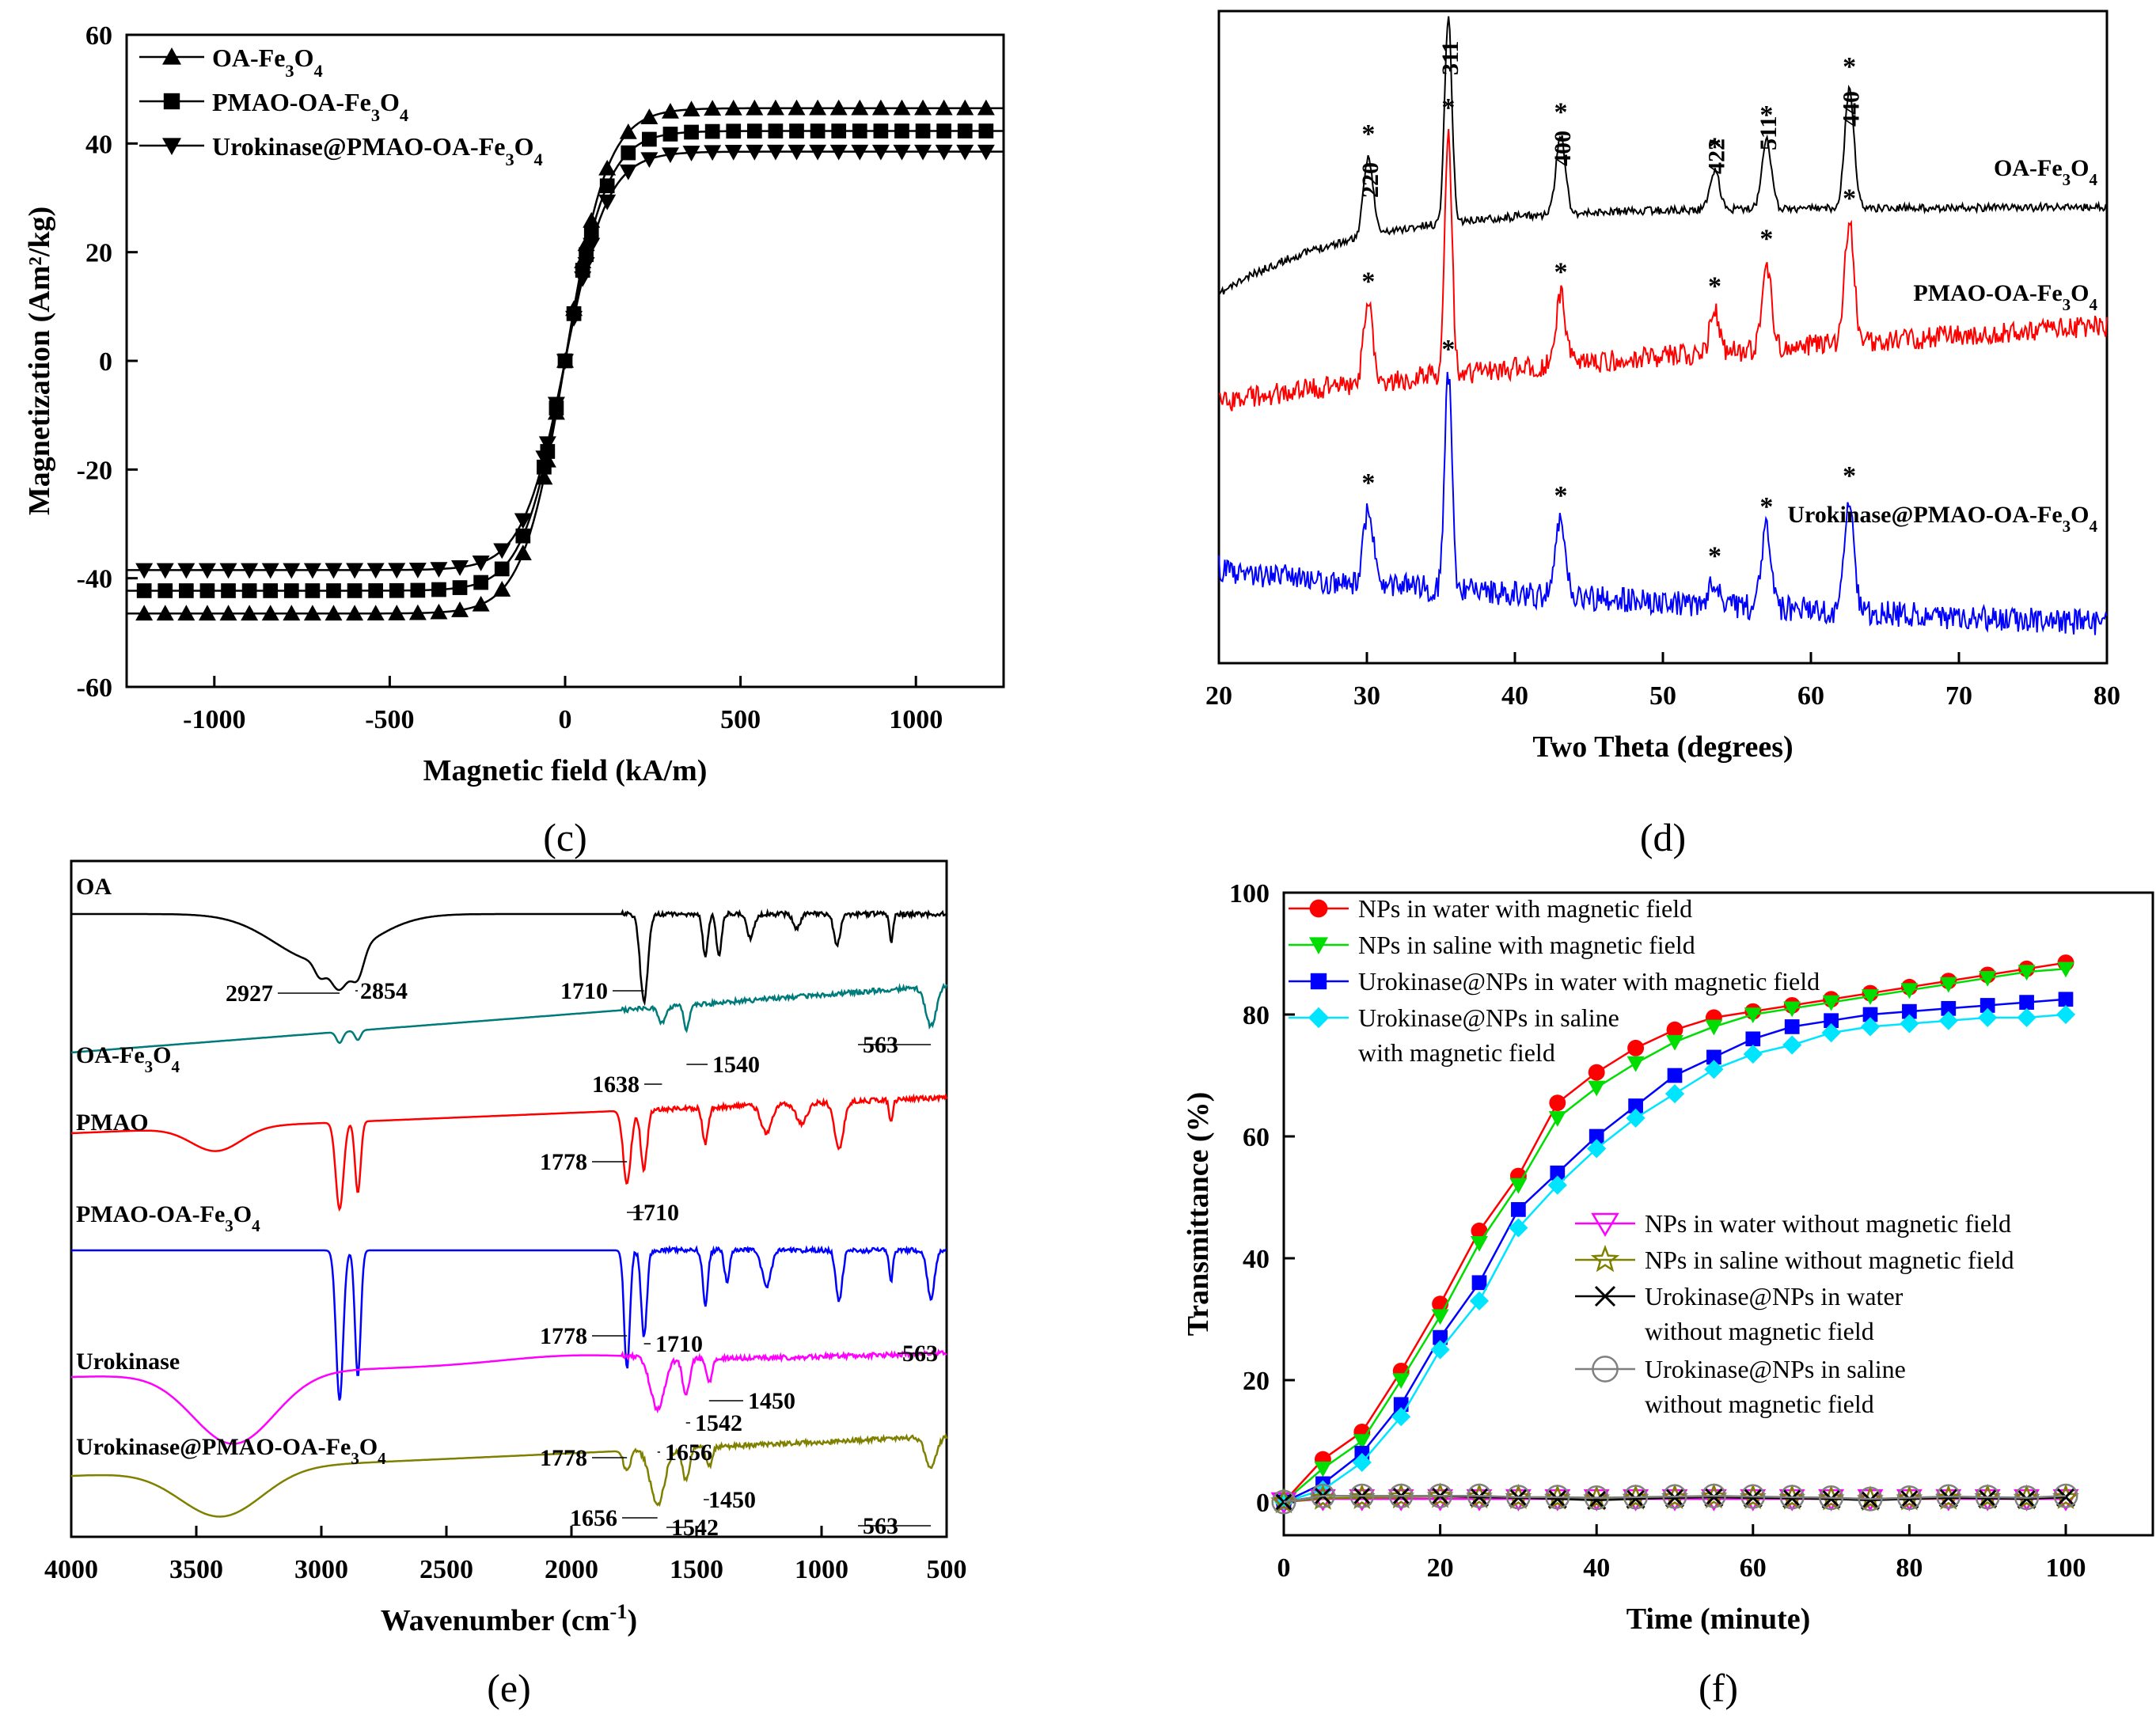 The image size is (2156, 1722). Describe the element at coordinates (616, 1085) in the screenshot. I see `band-annotation: 1638` at that location.